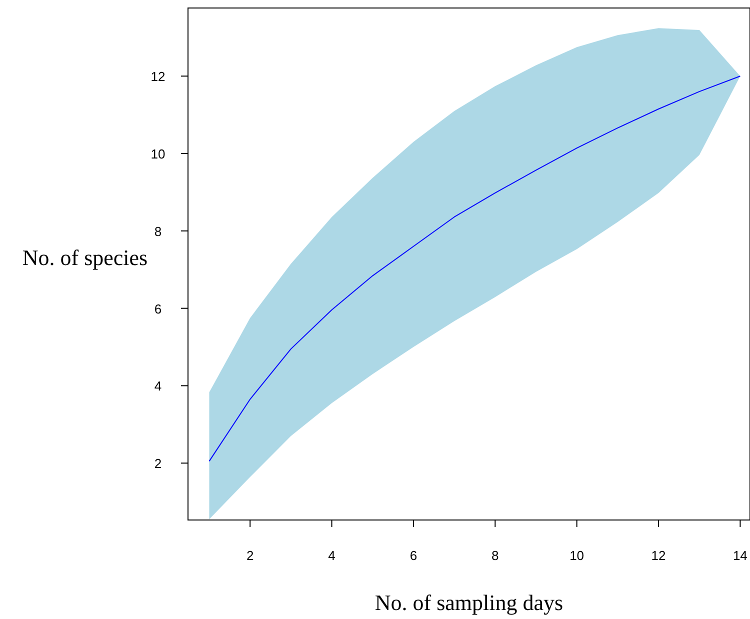 This screenshot has width=750, height=619. Describe the element at coordinates (158, 154) in the screenshot. I see `y-tick-label: 10` at that location.